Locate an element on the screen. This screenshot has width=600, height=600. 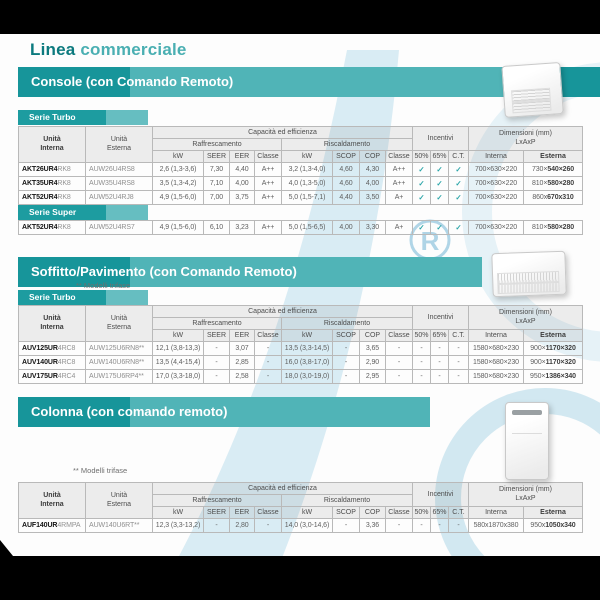
cell-inc50: - is located at coordinates (421, 376).